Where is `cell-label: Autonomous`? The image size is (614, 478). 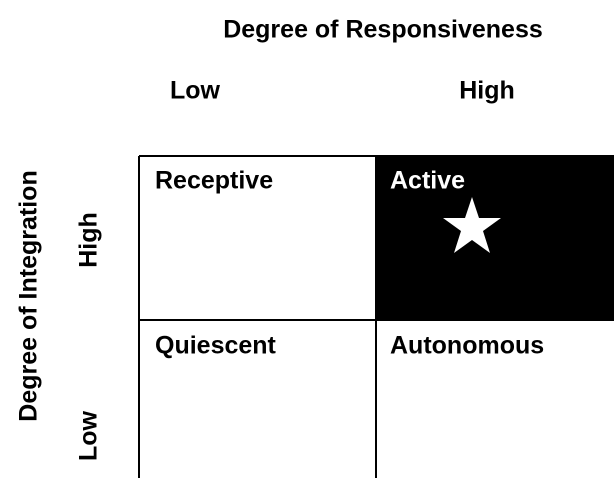 cell-label: Autonomous is located at coordinates (467, 346).